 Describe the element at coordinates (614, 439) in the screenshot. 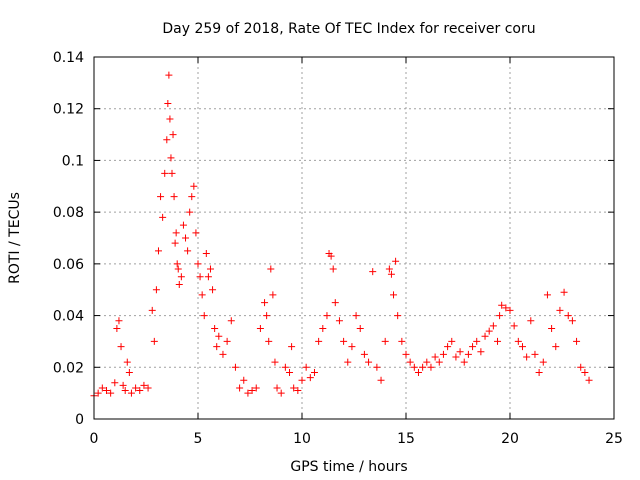

I see `x-tick-label: 25` at that location.